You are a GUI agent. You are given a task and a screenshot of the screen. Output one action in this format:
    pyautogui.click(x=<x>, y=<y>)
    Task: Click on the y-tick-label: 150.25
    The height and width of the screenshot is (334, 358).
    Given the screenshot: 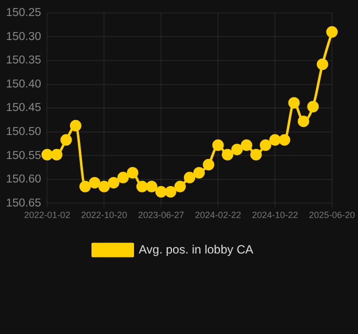 What is the action you would take?
    pyautogui.click(x=24, y=13)
    